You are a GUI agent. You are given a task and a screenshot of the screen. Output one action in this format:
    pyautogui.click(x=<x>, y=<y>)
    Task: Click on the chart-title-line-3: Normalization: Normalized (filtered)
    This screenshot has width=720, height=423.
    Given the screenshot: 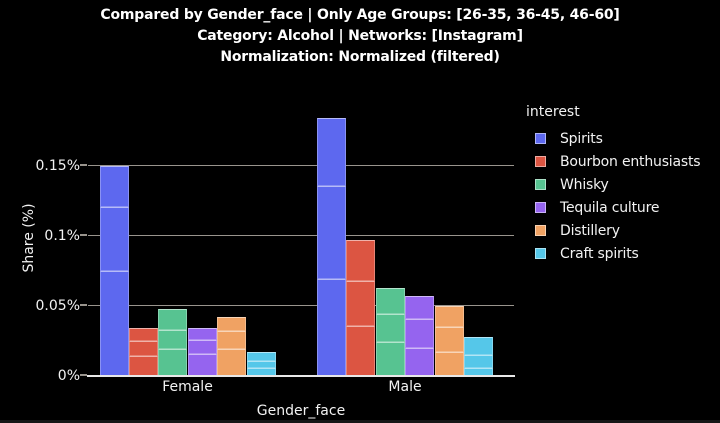 What is the action you would take?
    pyautogui.click(x=360, y=57)
    